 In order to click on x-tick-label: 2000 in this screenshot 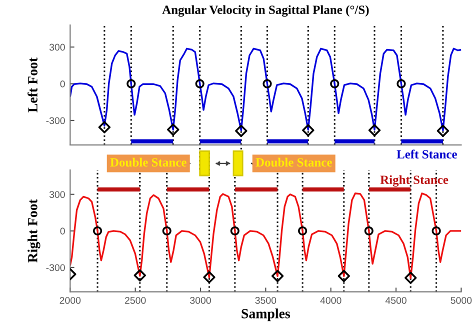, I will do `click(70, 300)`.